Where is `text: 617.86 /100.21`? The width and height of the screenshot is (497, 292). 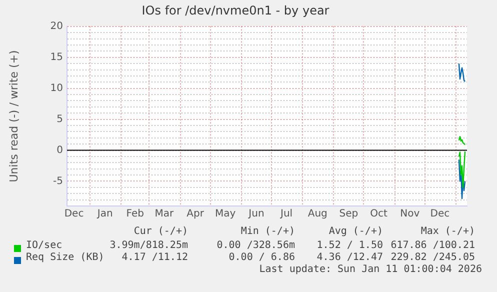 text: 617.86 /100.21 is located at coordinates (432, 245).